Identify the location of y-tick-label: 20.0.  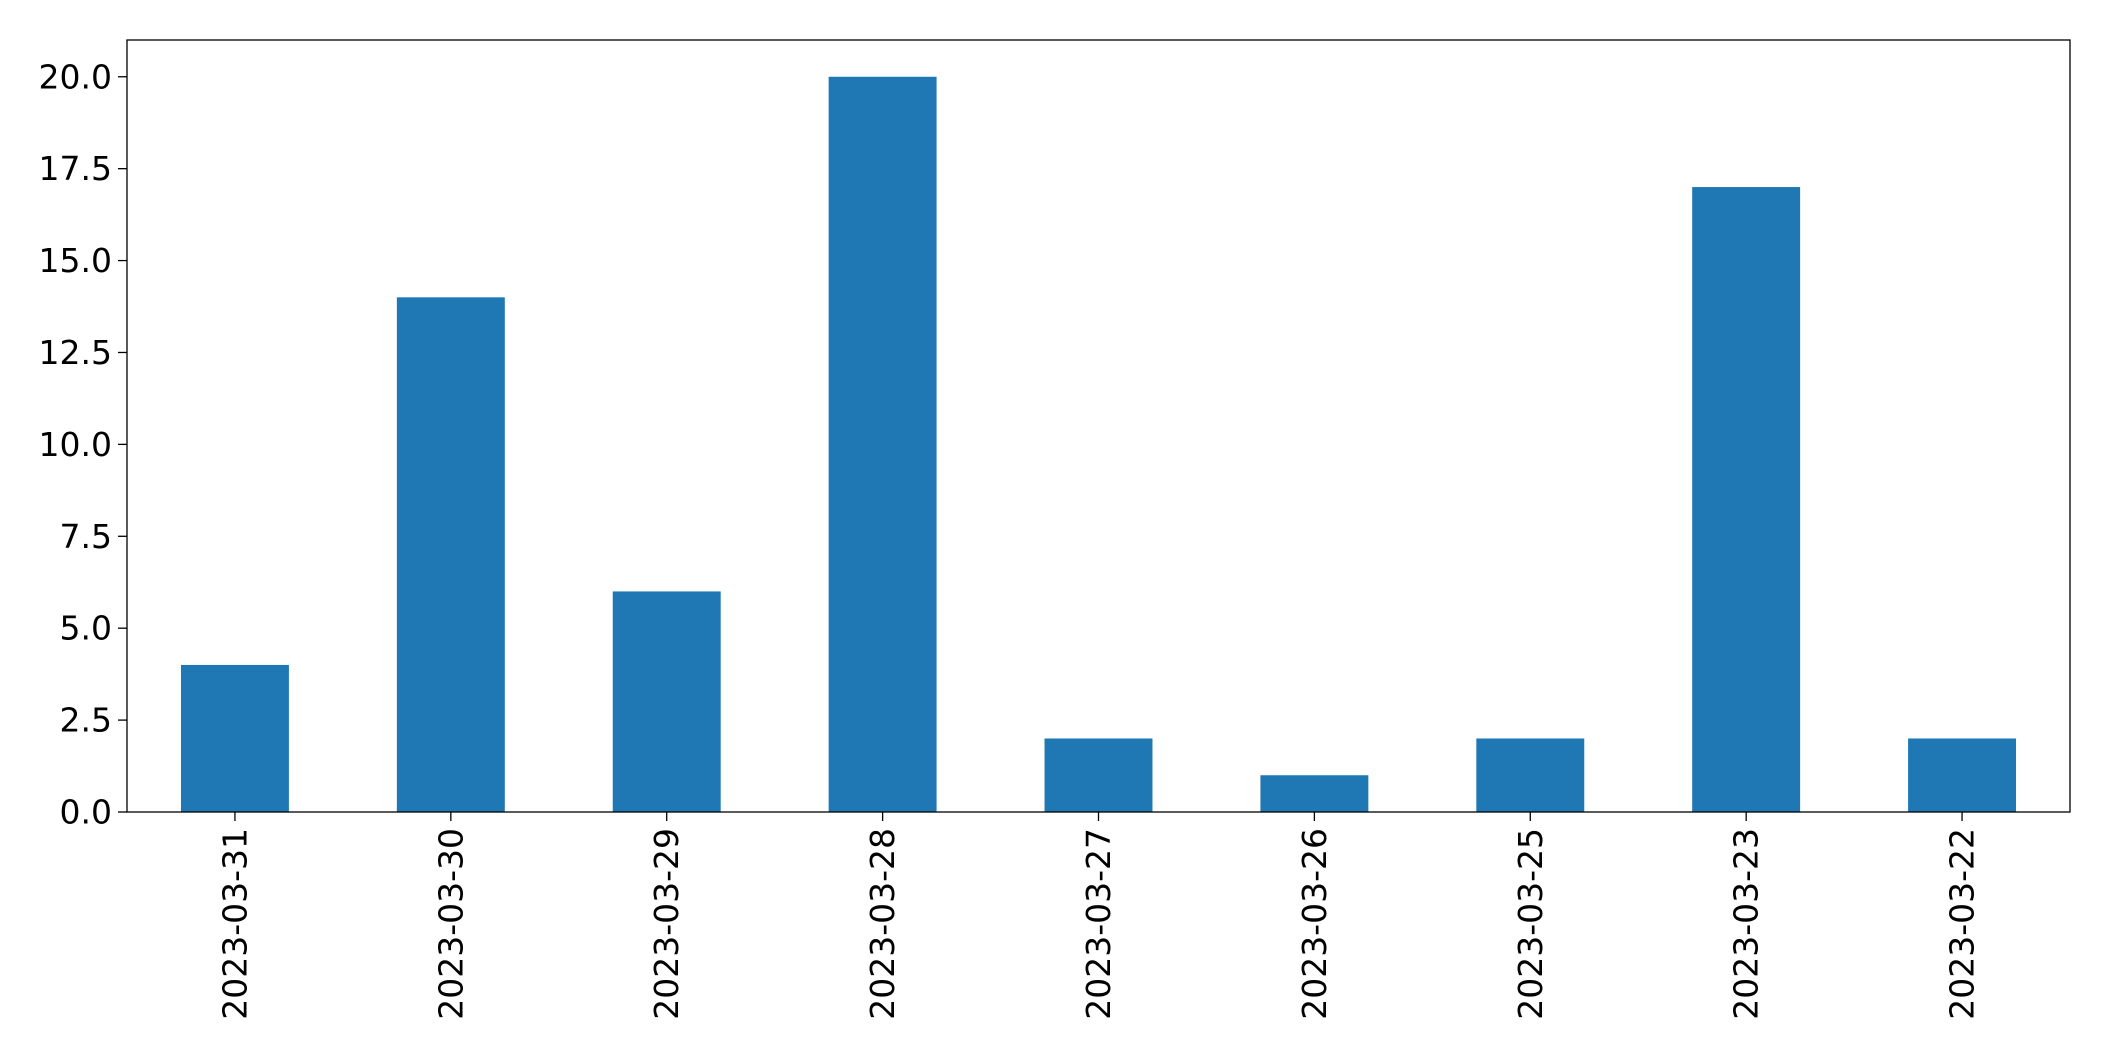
(75, 76).